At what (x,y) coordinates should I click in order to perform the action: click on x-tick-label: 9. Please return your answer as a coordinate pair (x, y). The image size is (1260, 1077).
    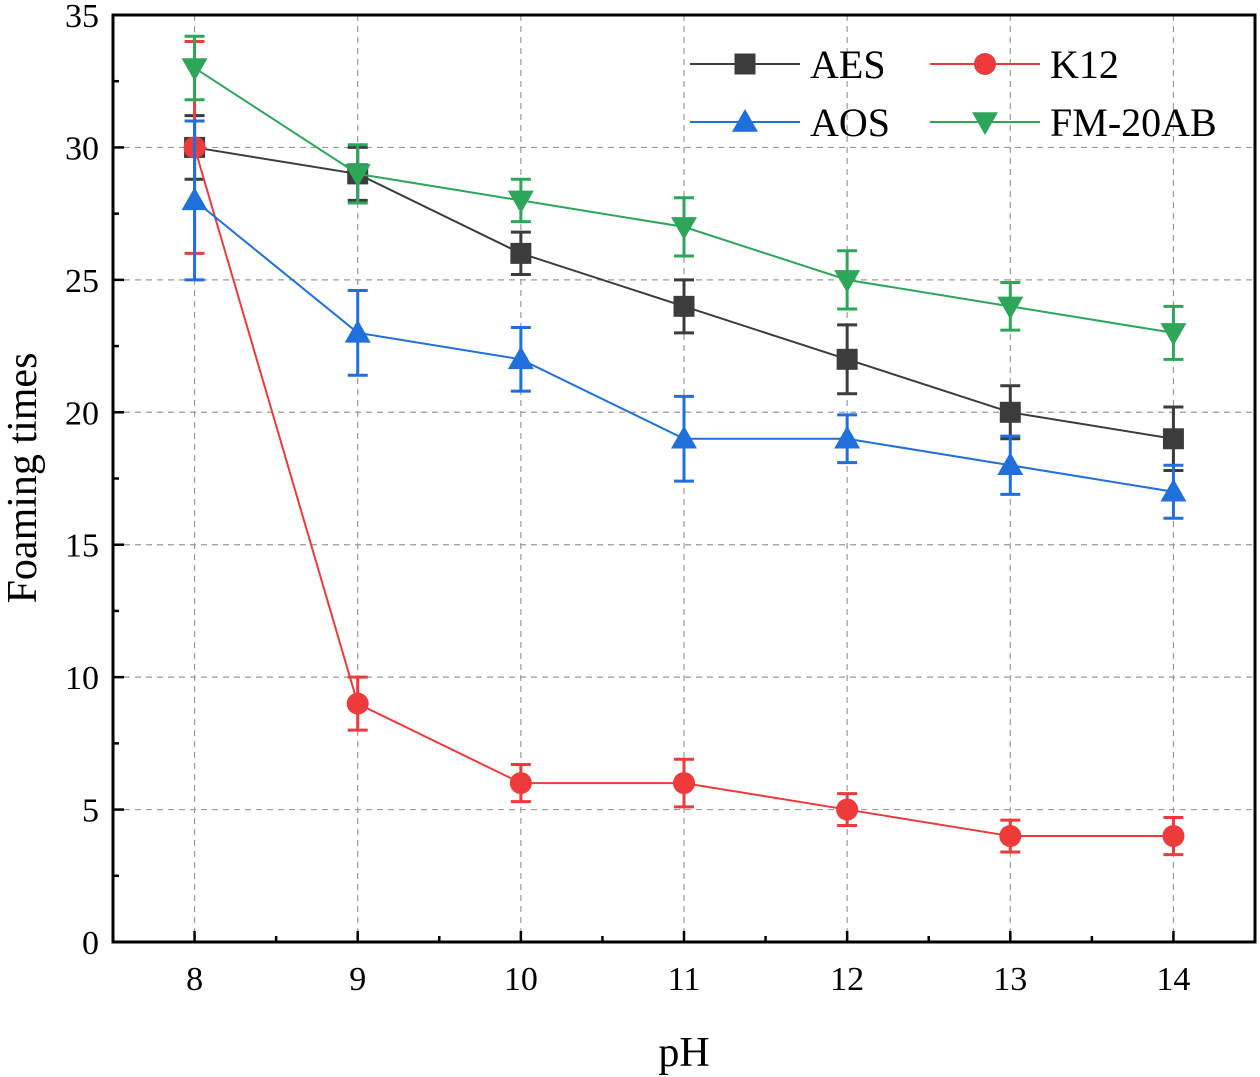
    Looking at the image, I should click on (357, 979).